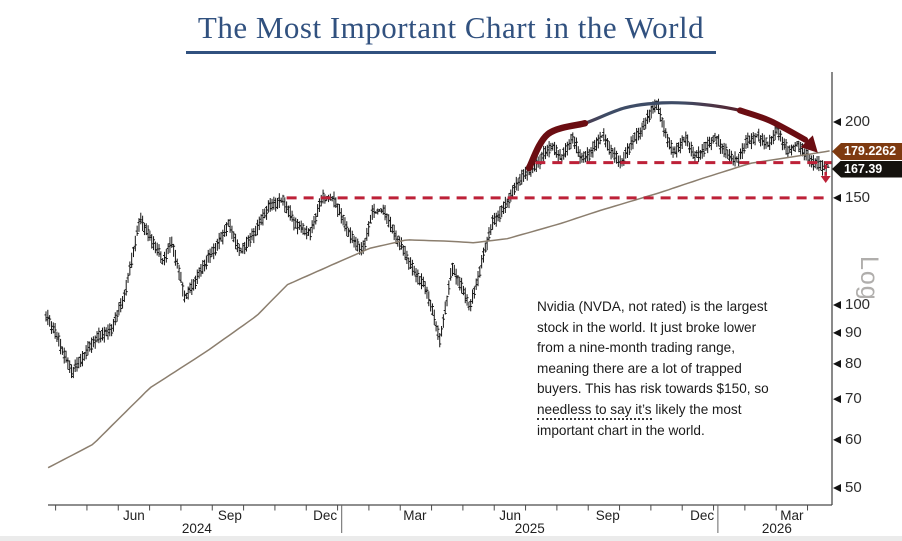  I want to click on annotation-segment: likely the most, so click(696, 409).